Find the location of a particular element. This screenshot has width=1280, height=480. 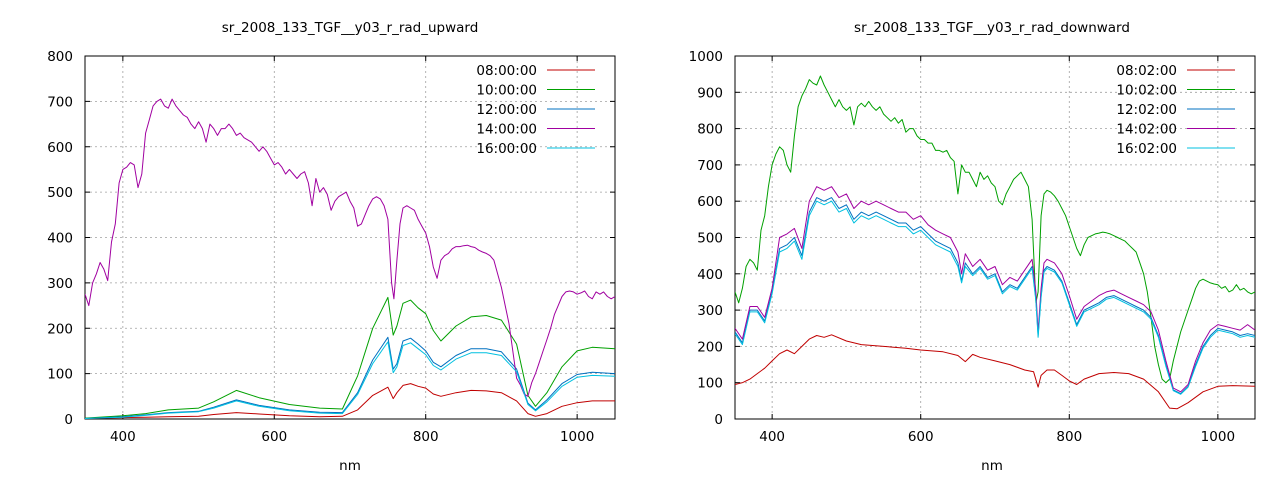

y-tick-label: 900 is located at coordinates (710, 93).